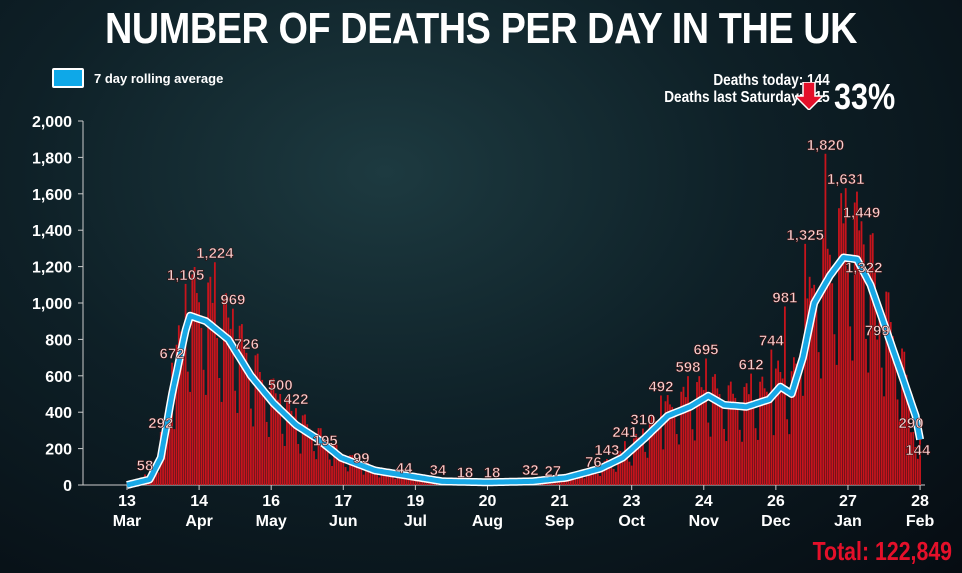 This screenshot has height=573, width=962. I want to click on data-label: 799, so click(877, 331).